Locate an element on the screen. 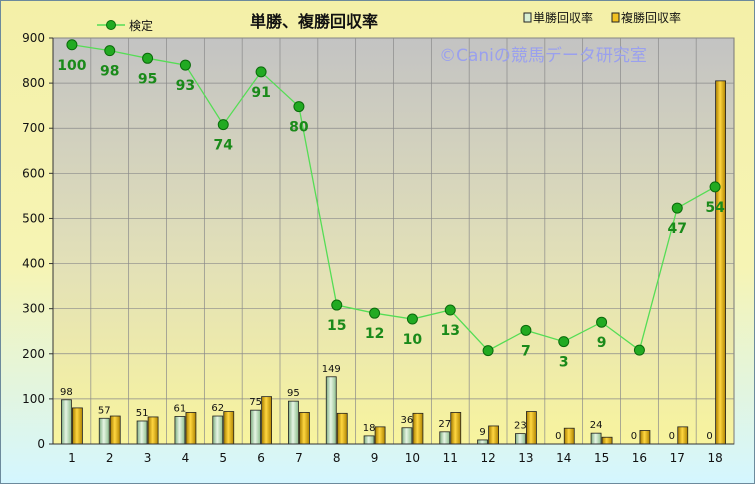 The width and height of the screenshot is (755, 485). x-tick-label: 15 is located at coordinates (601, 458).